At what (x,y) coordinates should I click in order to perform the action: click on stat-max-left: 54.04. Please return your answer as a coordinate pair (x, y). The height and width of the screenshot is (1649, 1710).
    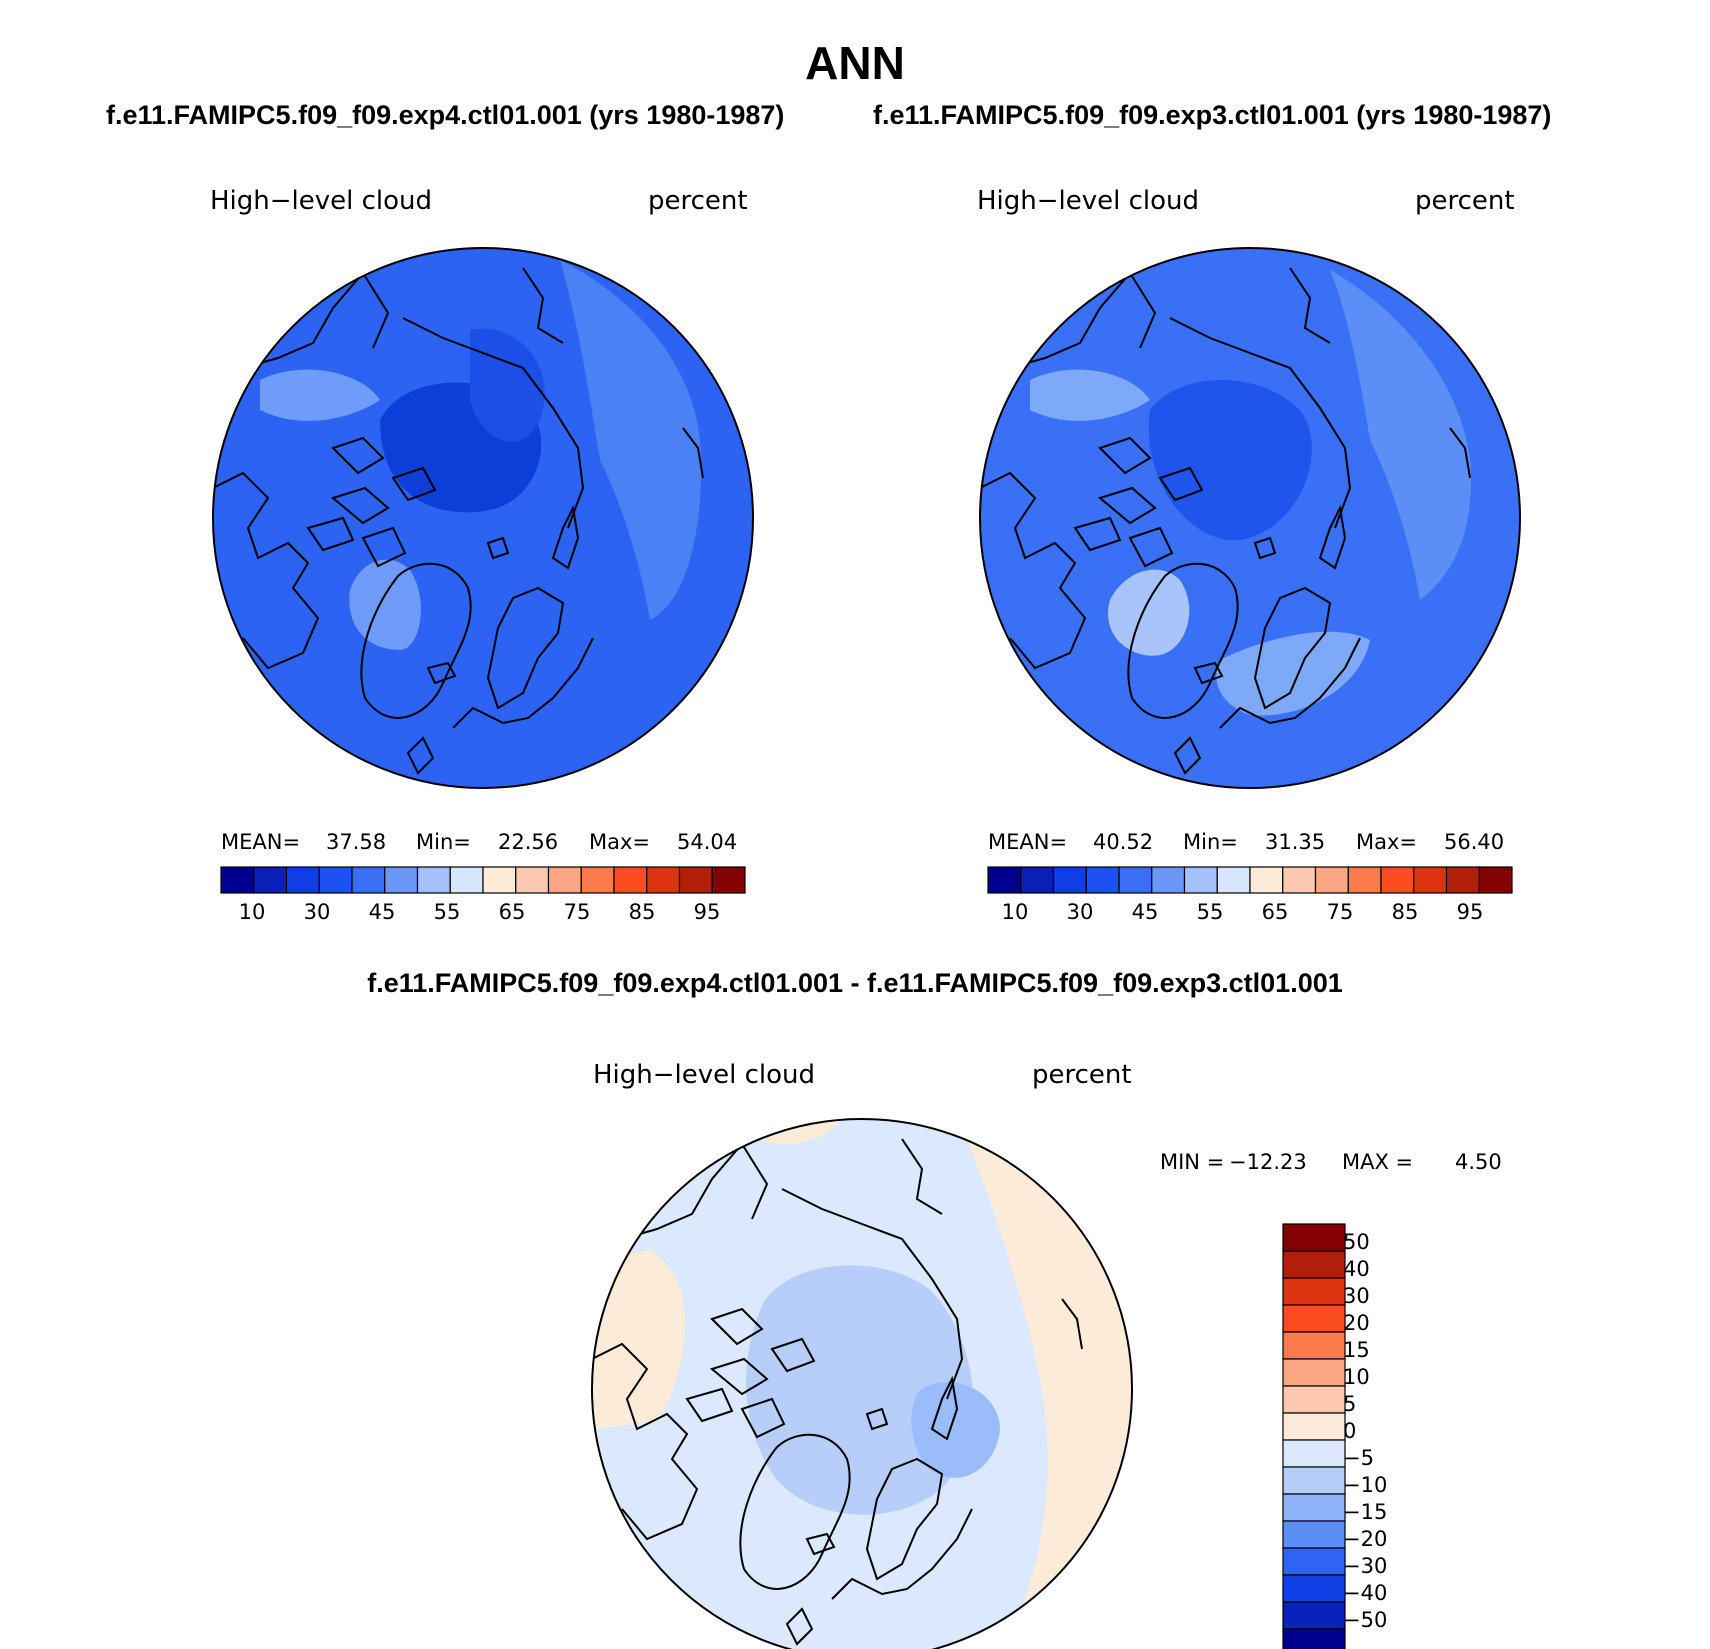
    Looking at the image, I should click on (707, 842).